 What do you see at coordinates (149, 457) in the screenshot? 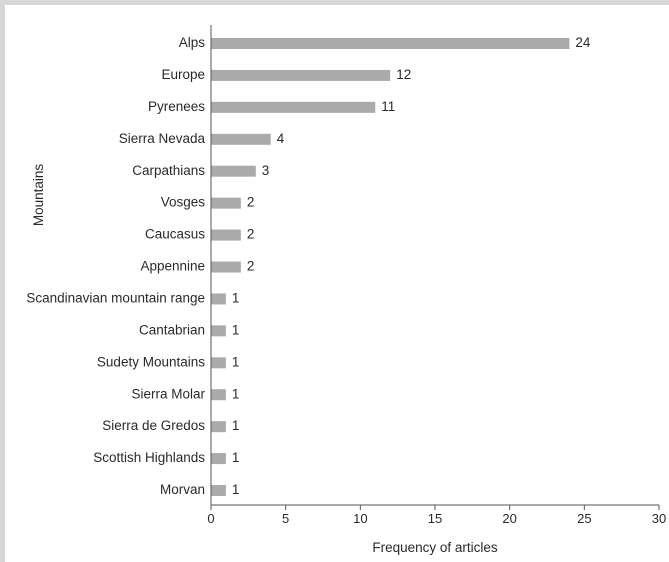
I see `category-label: Scottish Highlands` at bounding box center [149, 457].